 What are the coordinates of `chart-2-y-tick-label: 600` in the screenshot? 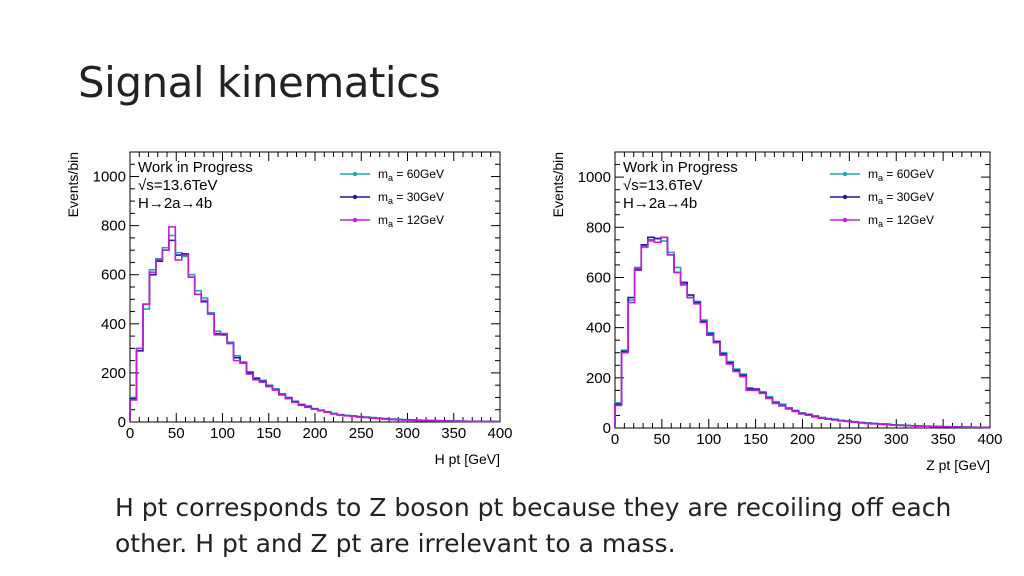 It's located at (598, 277).